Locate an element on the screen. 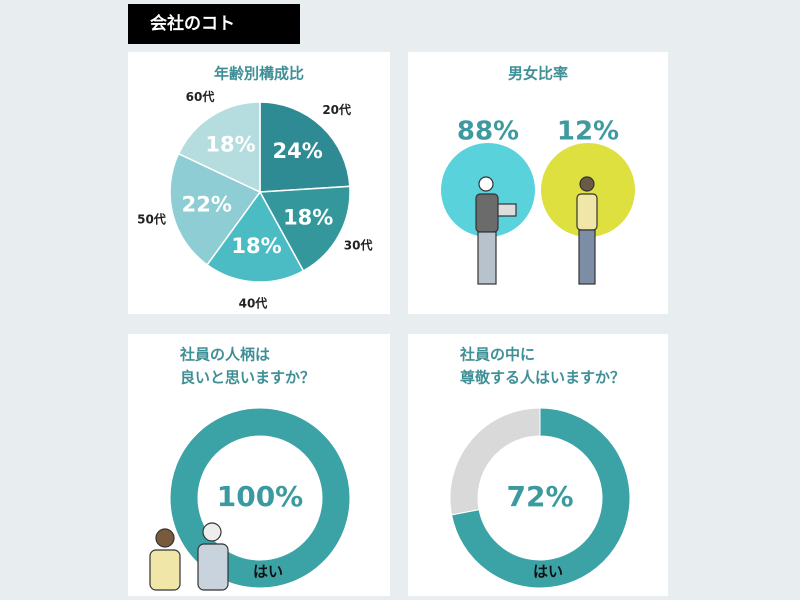 The image size is (800, 600). value-label: 100% is located at coordinates (260, 496).